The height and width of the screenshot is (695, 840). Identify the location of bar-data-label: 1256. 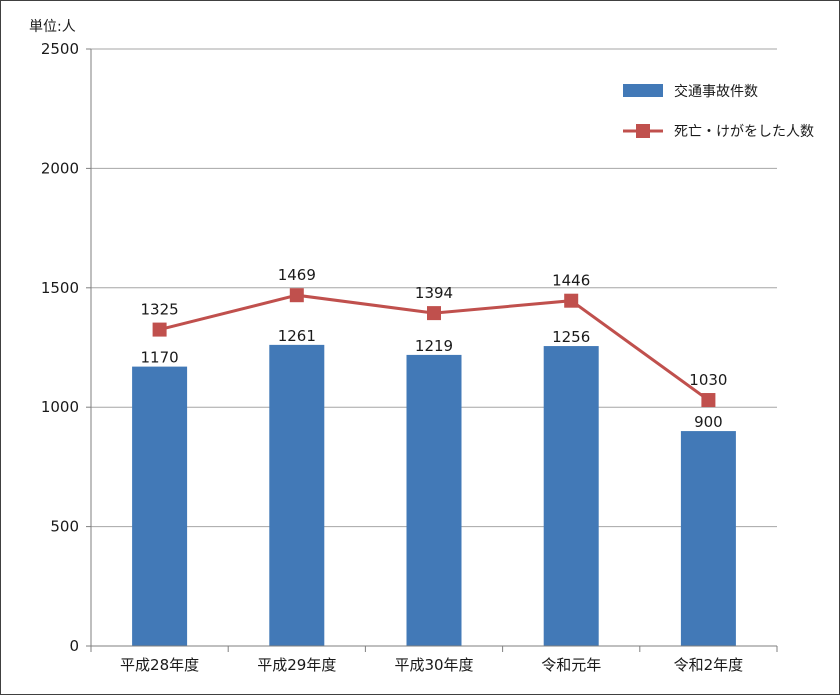
(571, 337).